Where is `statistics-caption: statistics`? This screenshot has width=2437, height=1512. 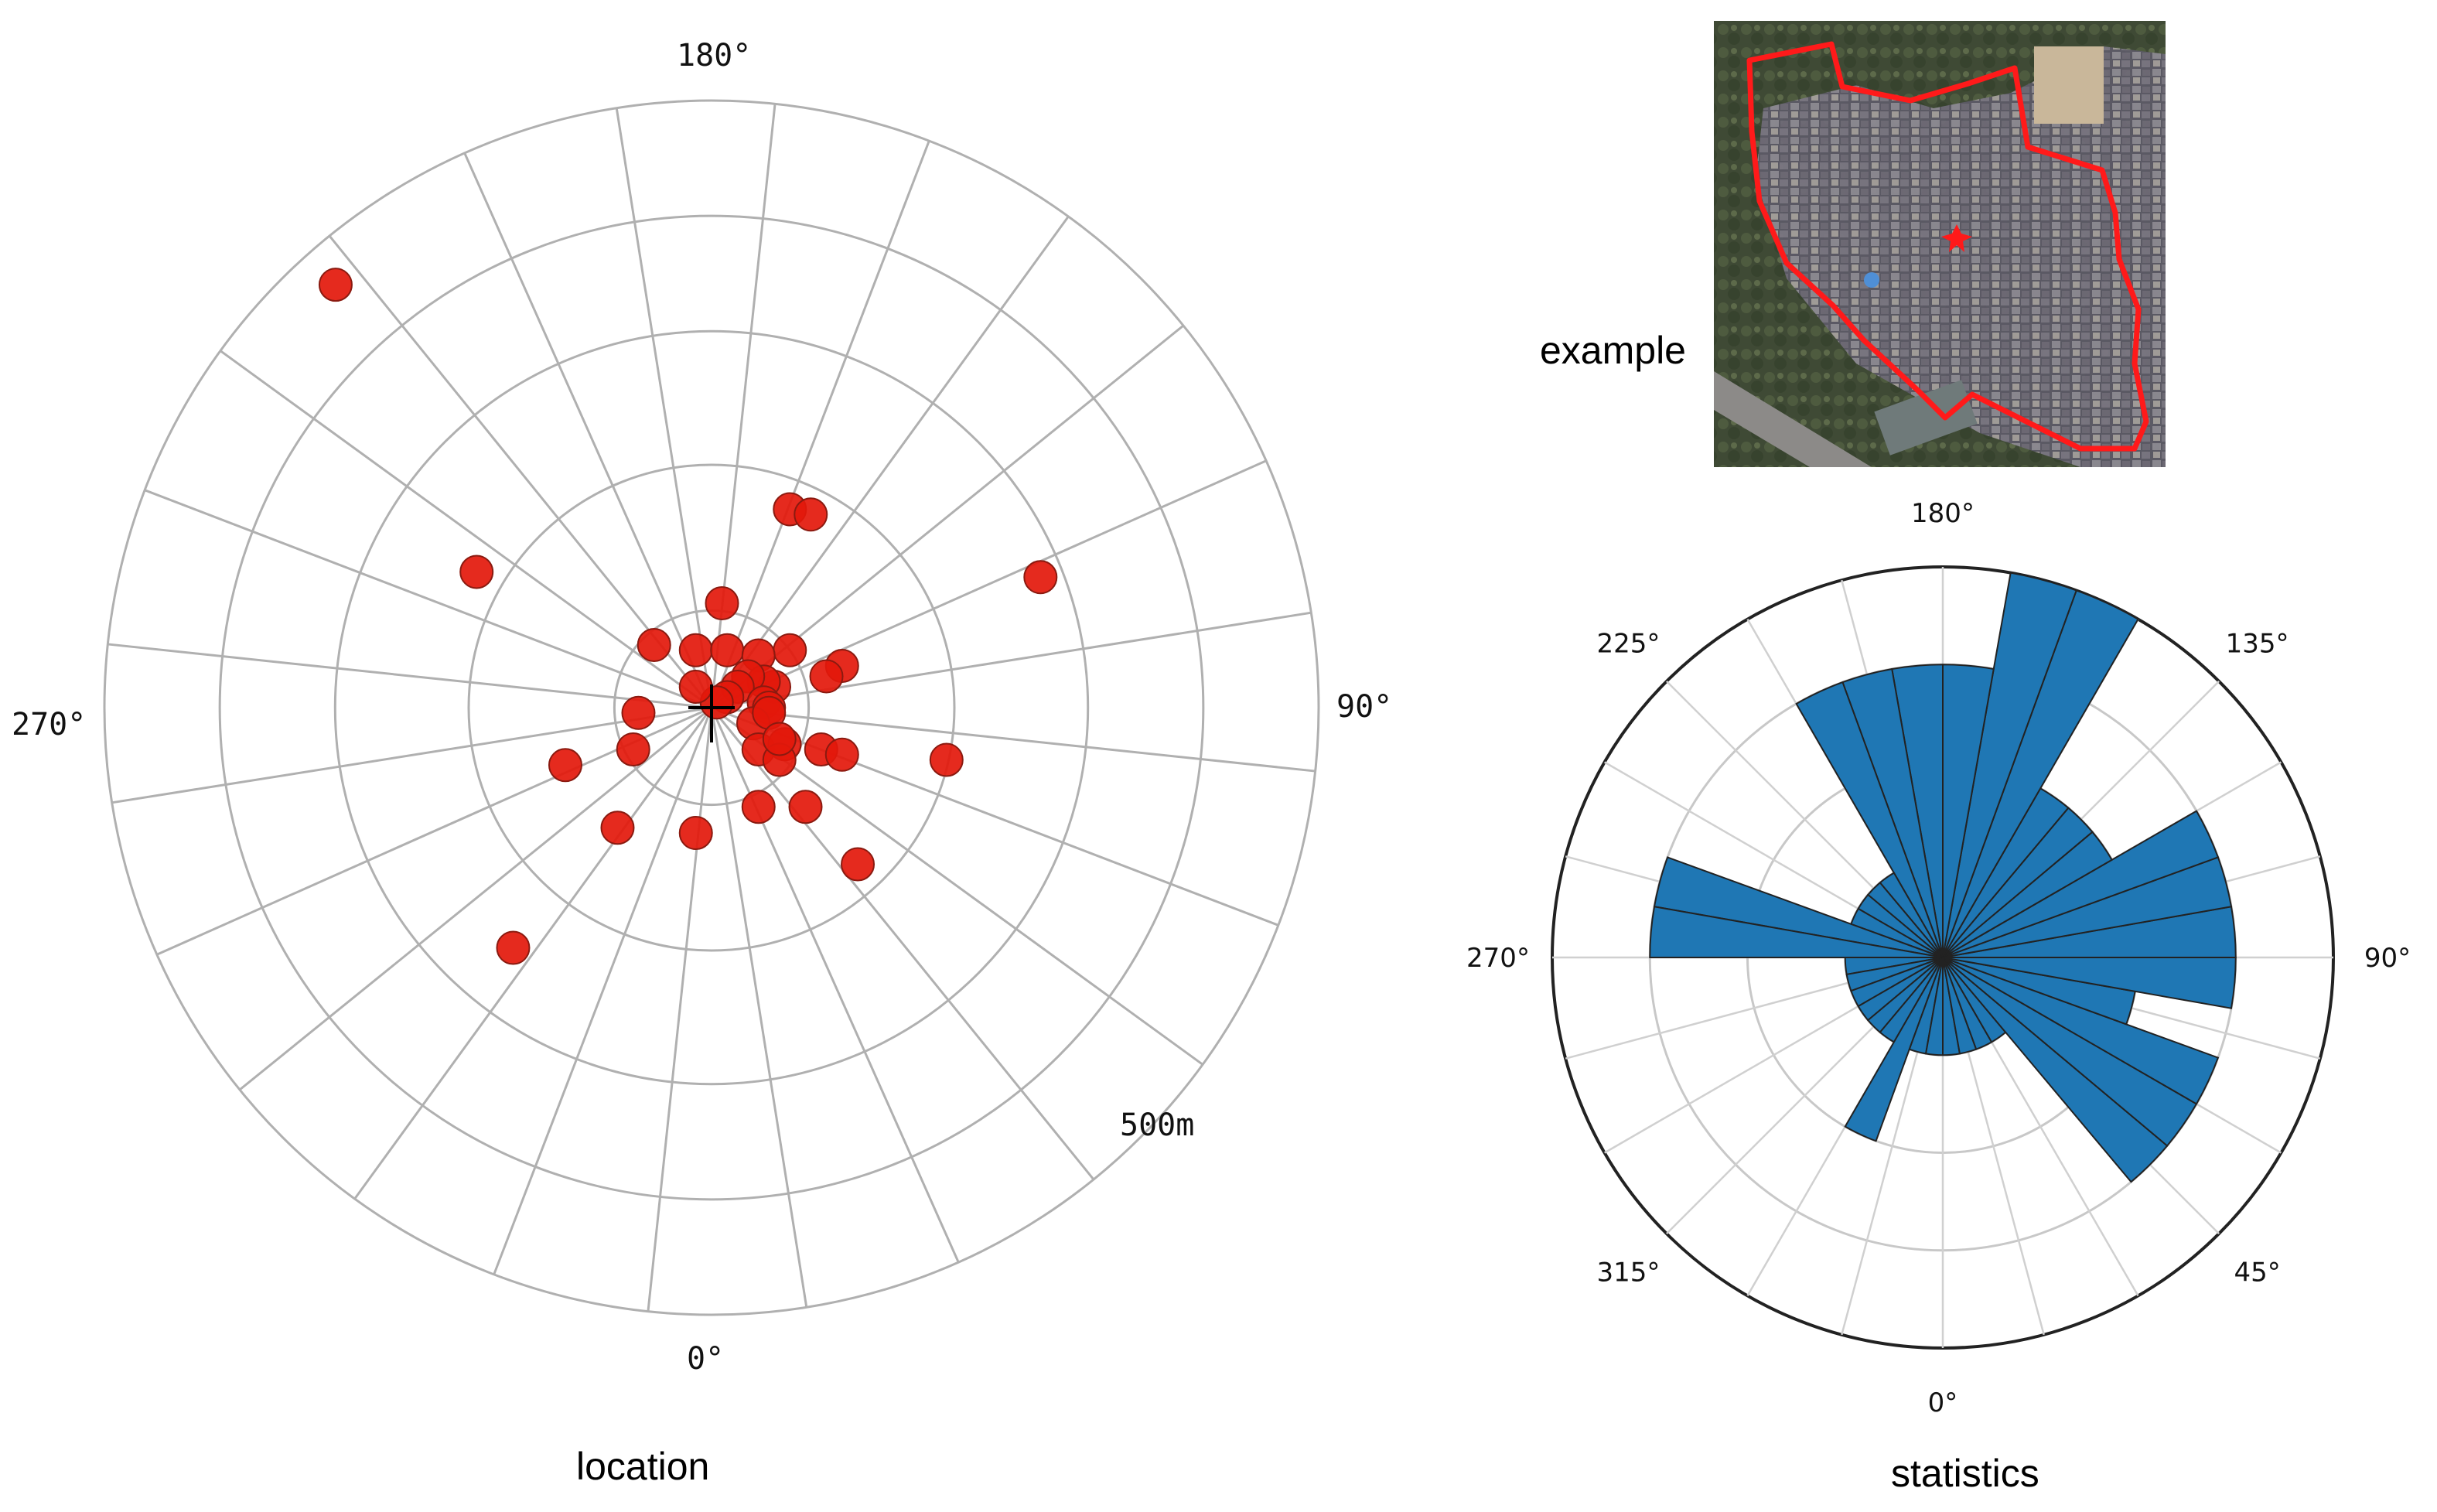 statistics-caption: statistics is located at coordinates (1965, 1473).